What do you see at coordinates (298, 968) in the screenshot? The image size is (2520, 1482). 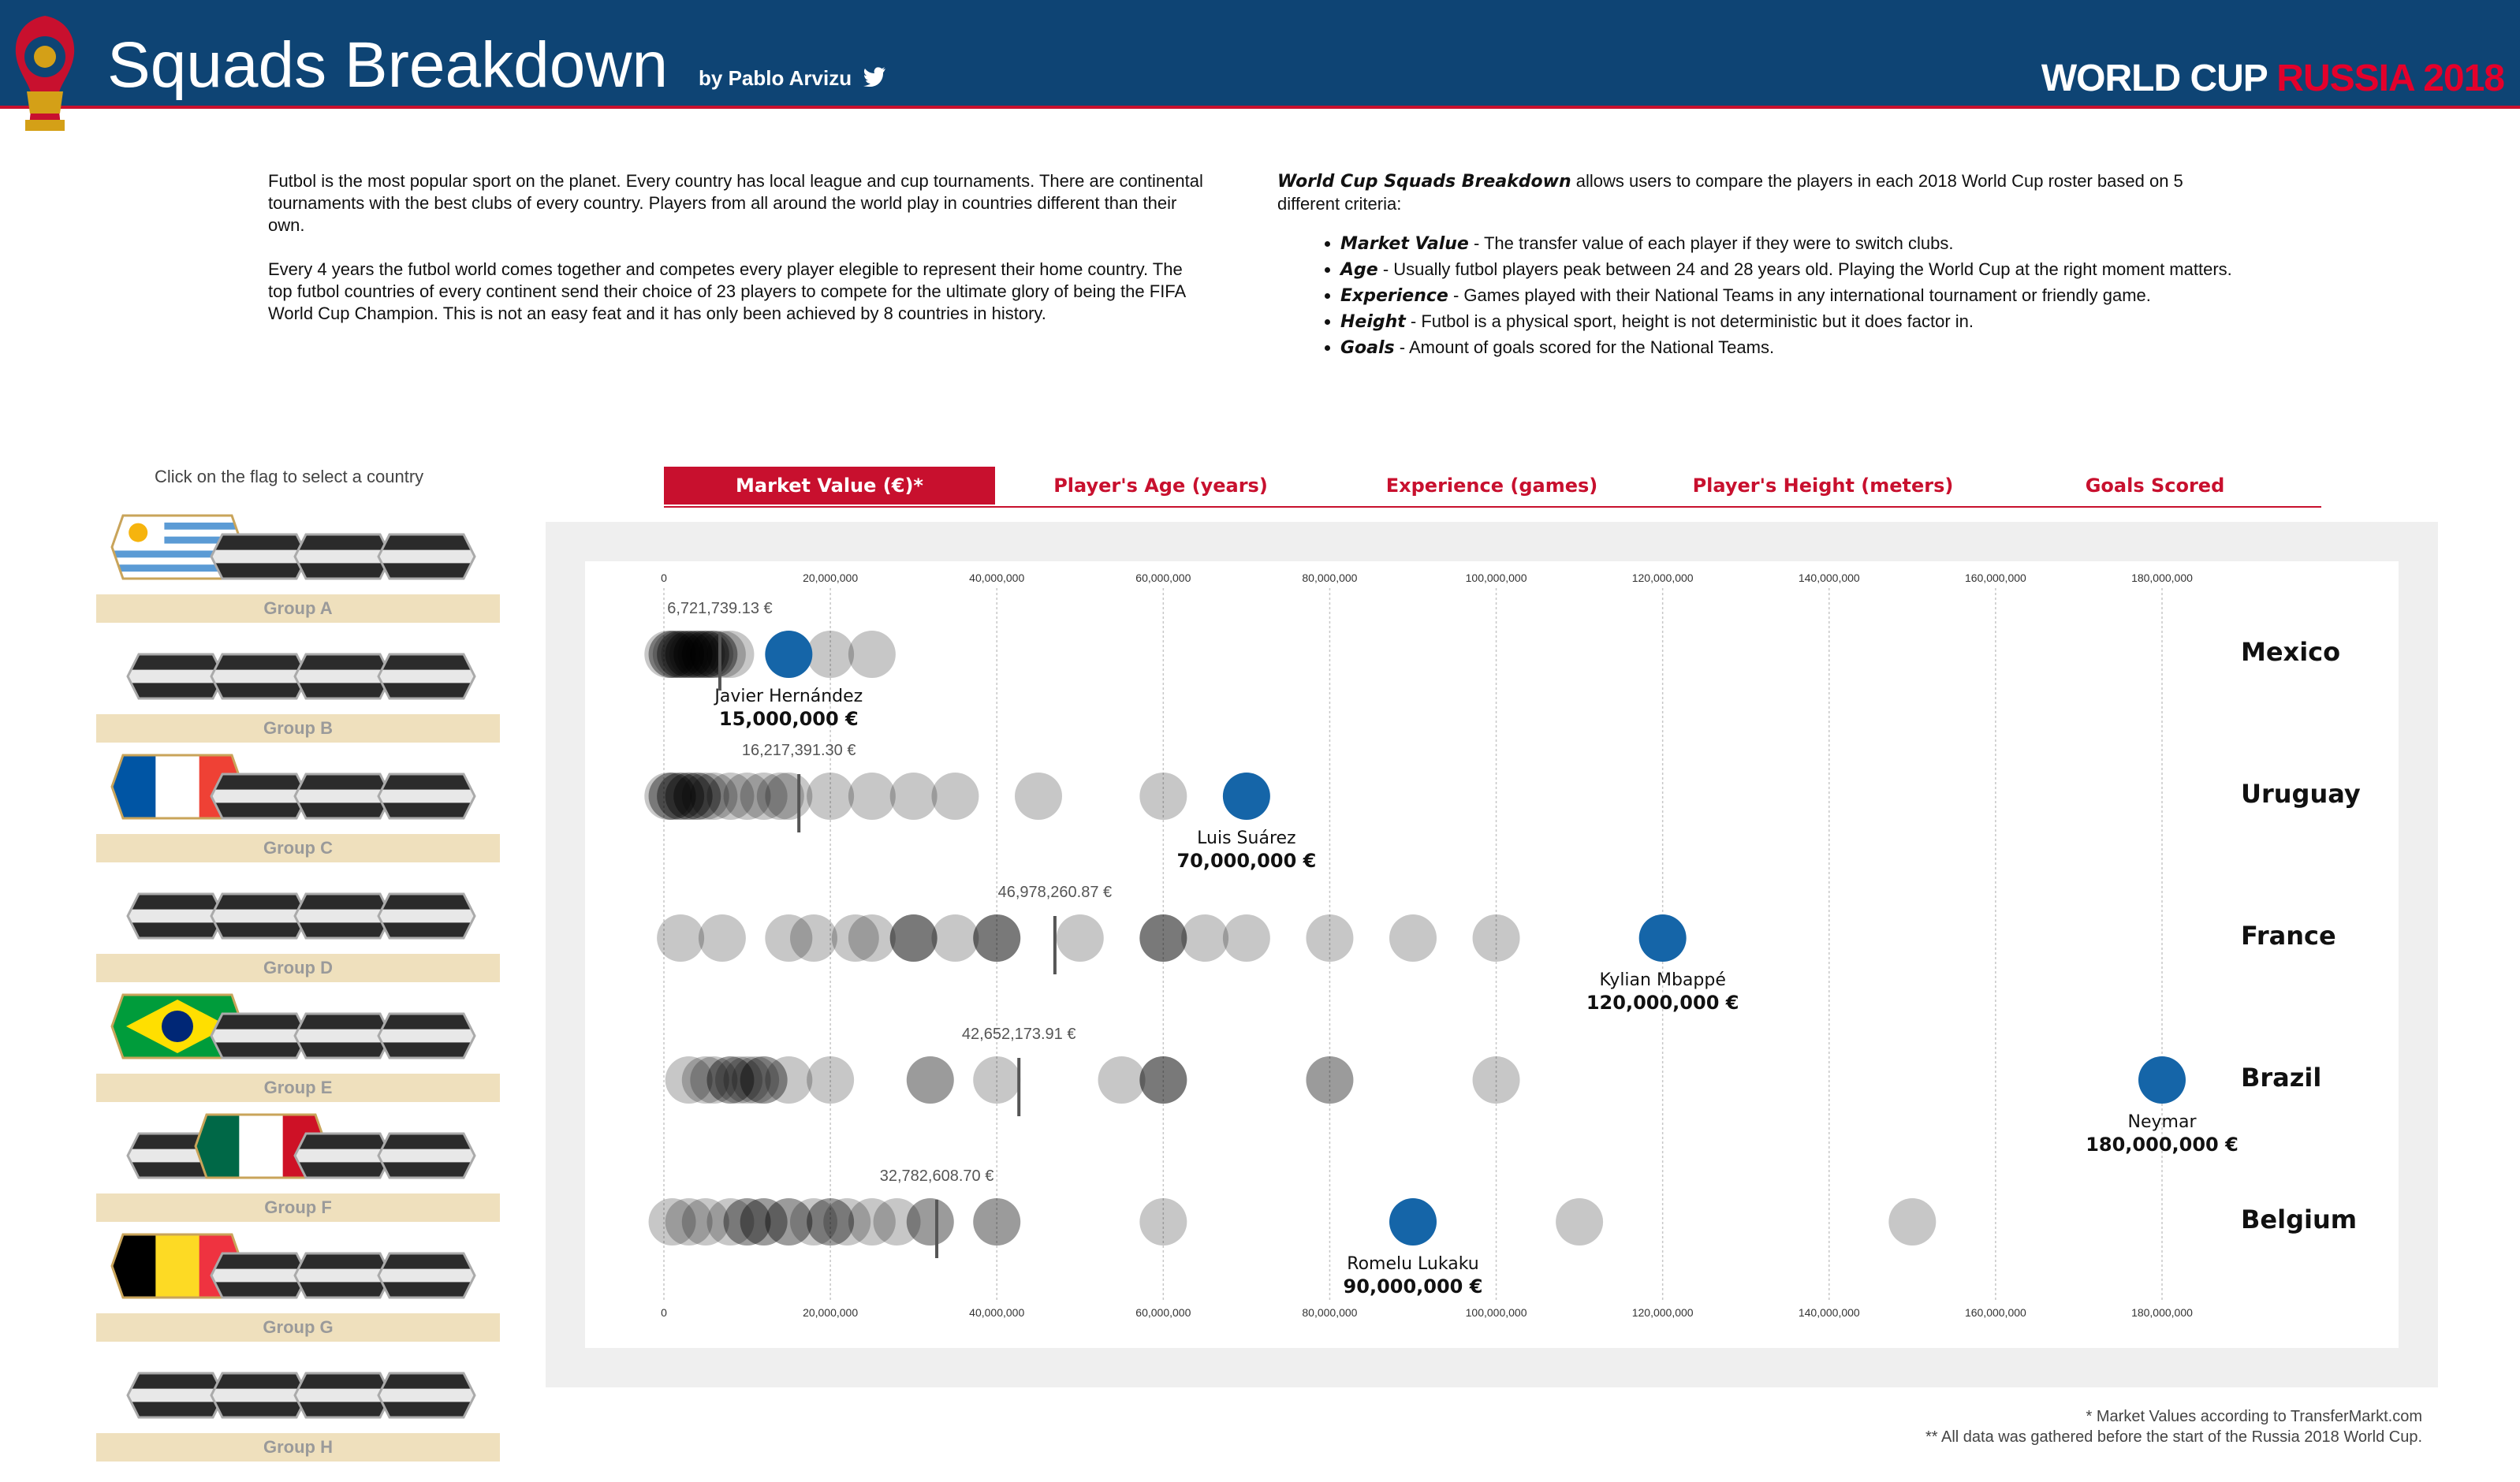 I see `group-label: Group D` at bounding box center [298, 968].